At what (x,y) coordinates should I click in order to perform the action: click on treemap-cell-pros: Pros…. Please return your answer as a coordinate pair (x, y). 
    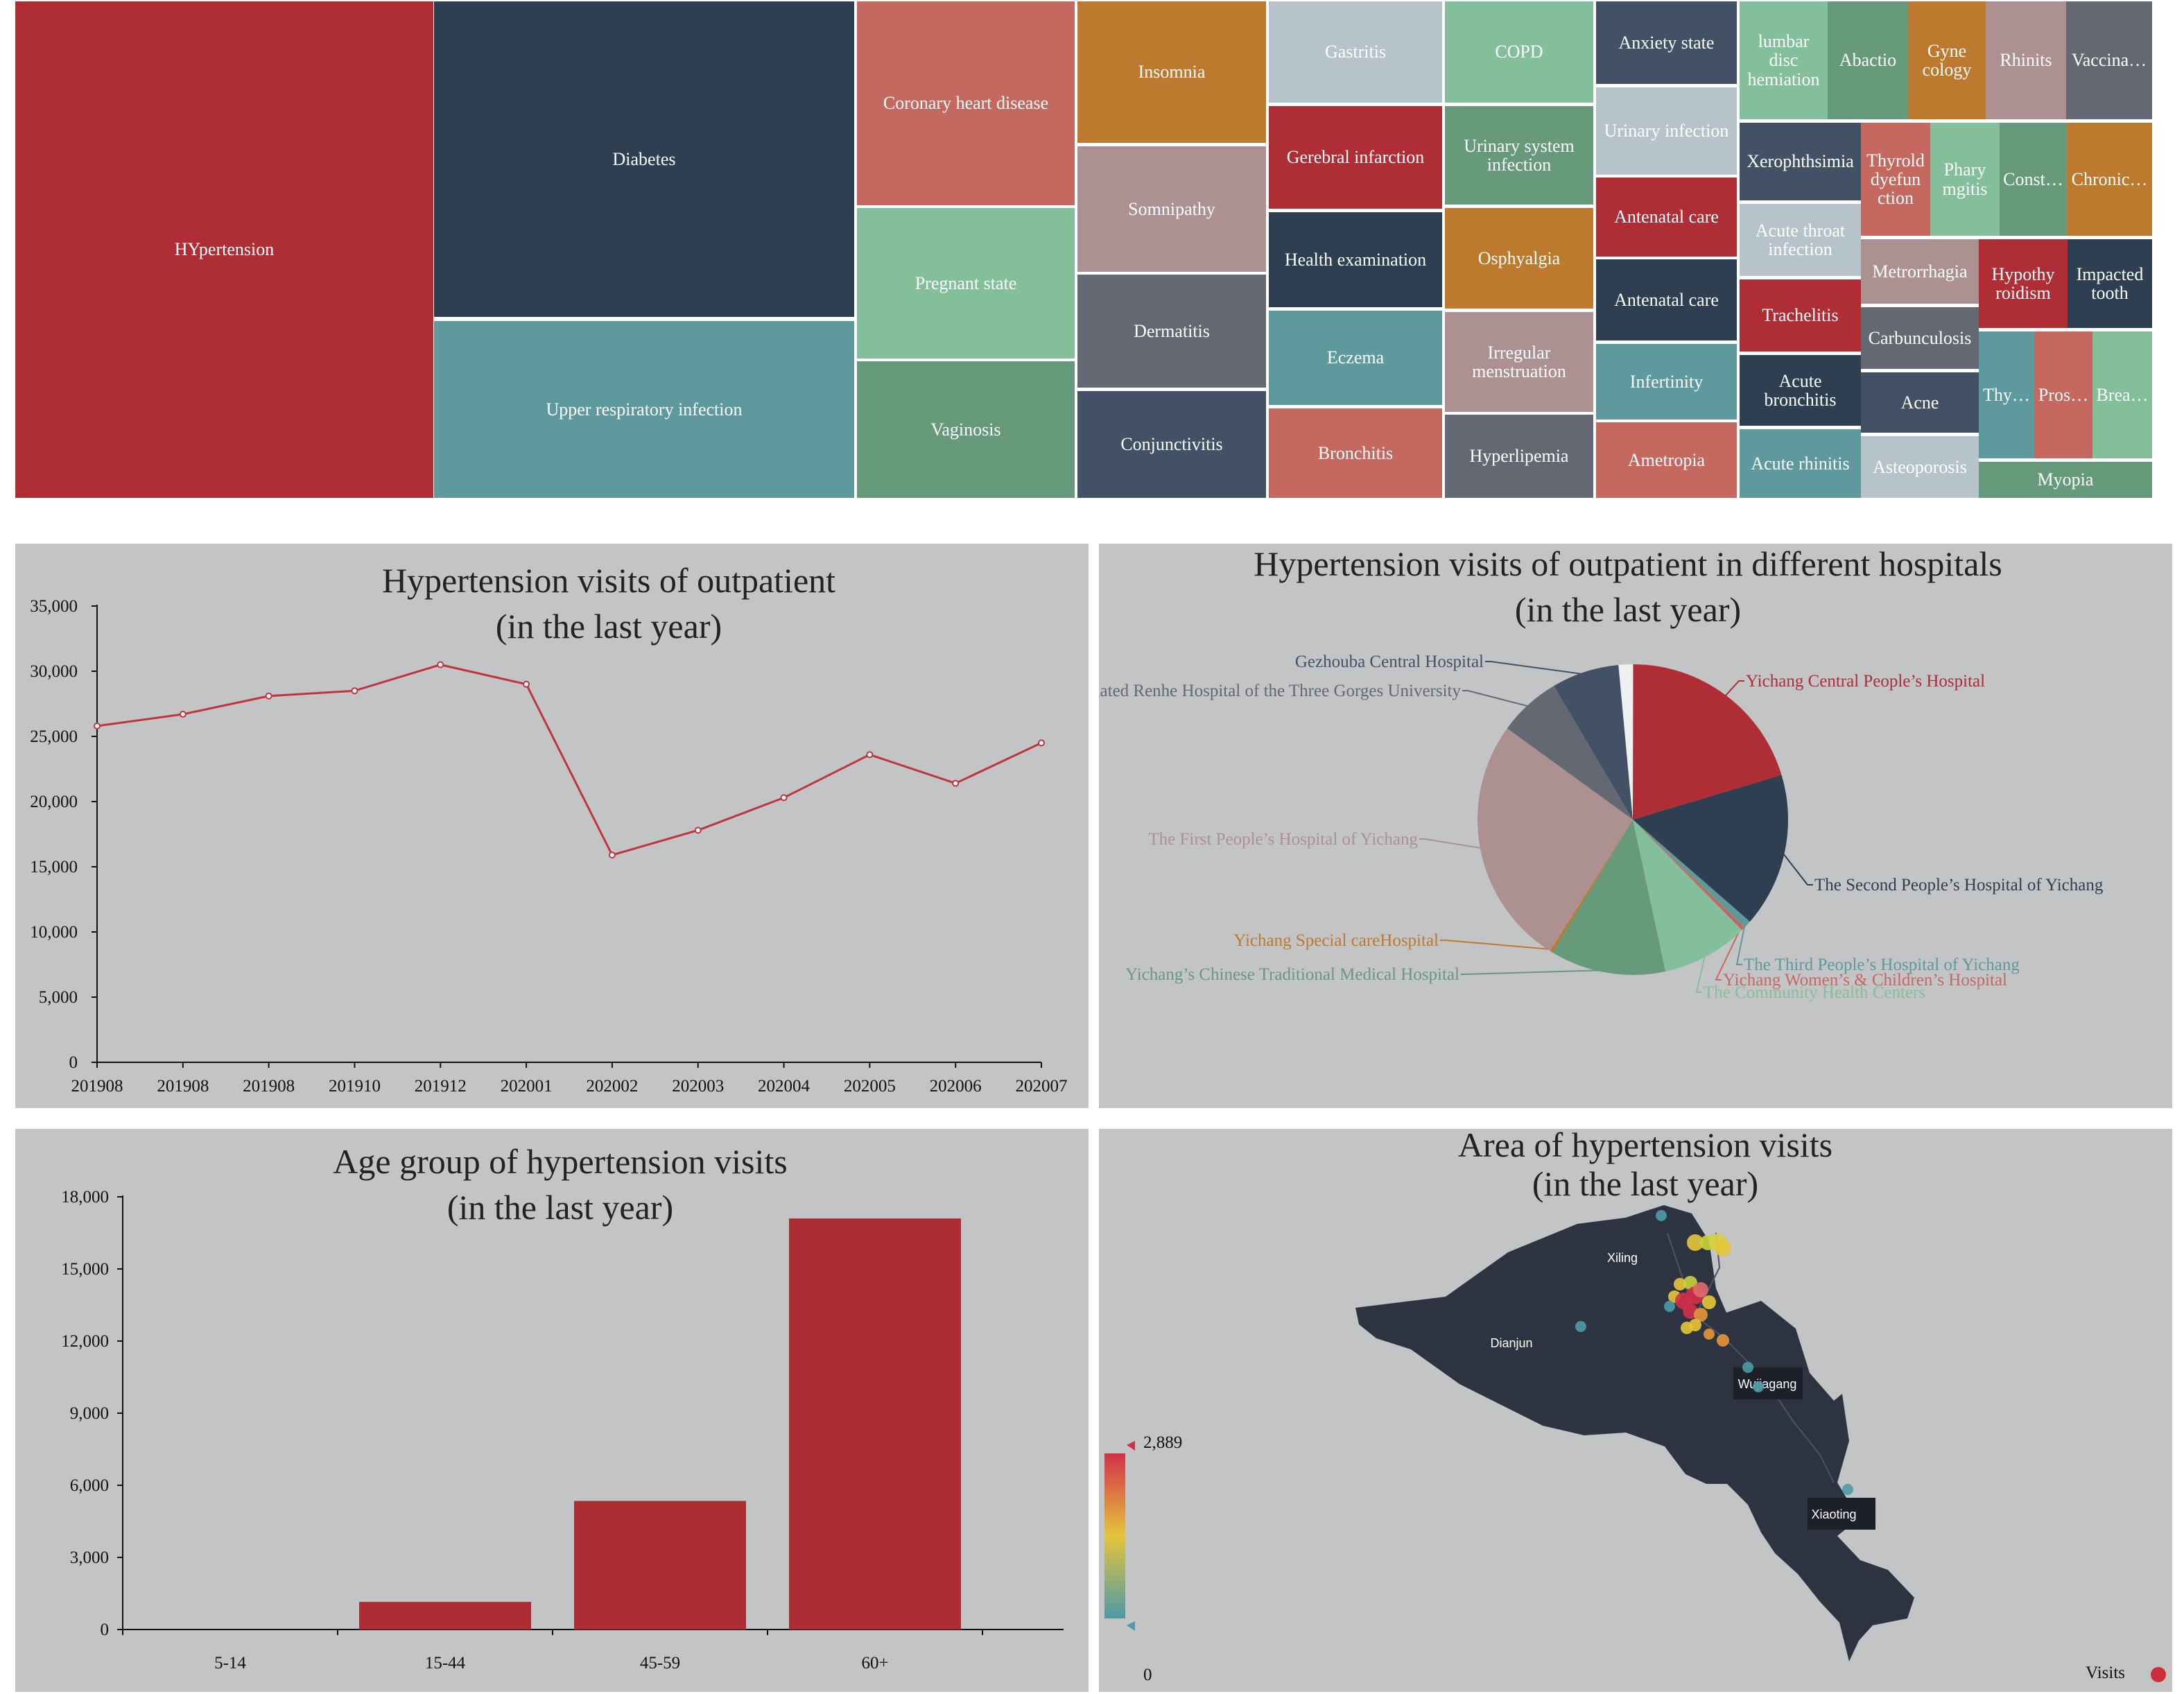
    Looking at the image, I should click on (2063, 394).